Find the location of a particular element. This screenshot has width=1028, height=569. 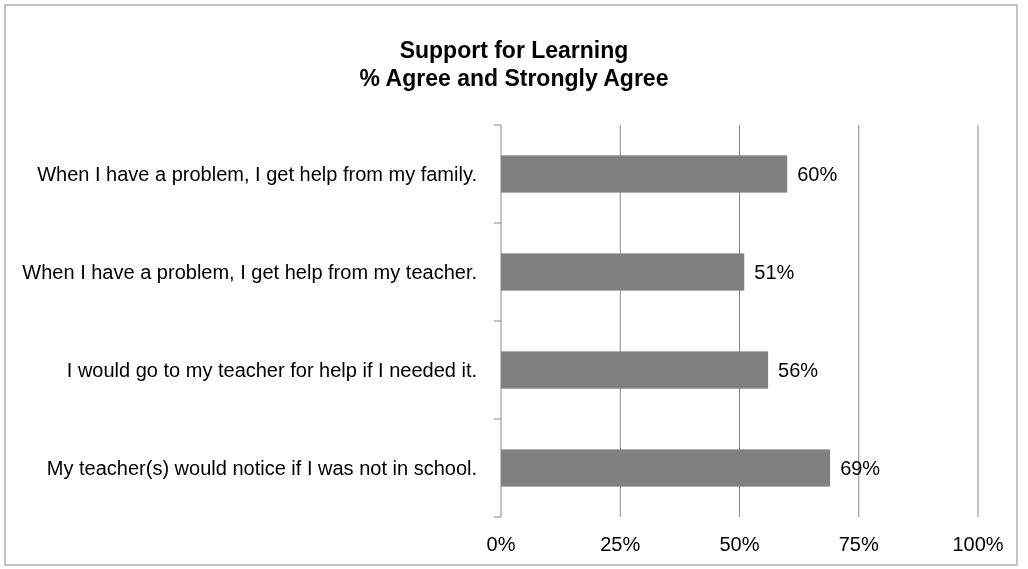

x-tick-label: 75% is located at coordinates (858, 544).